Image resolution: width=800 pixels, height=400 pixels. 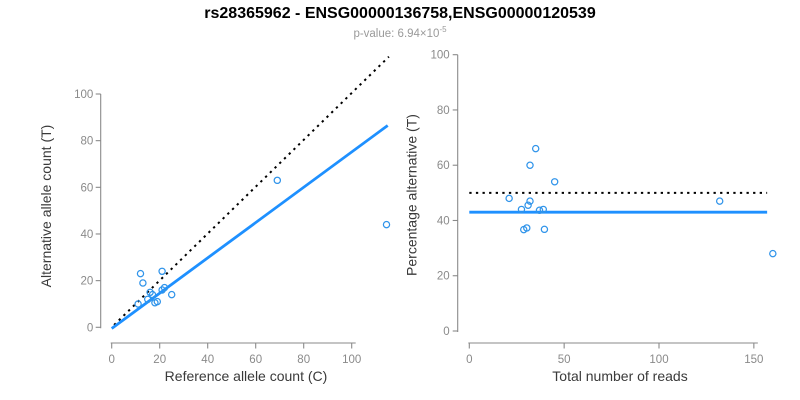 What do you see at coordinates (446, 332) in the screenshot?
I see `right-y-tick-label: 0` at bounding box center [446, 332].